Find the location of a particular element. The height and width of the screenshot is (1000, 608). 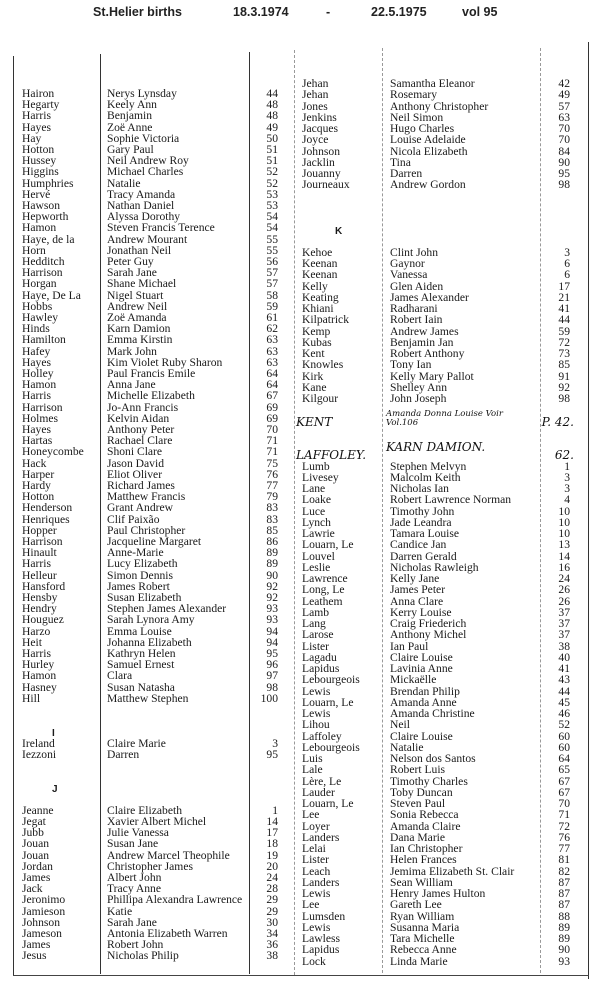

surname: Hensby is located at coordinates (40, 597).